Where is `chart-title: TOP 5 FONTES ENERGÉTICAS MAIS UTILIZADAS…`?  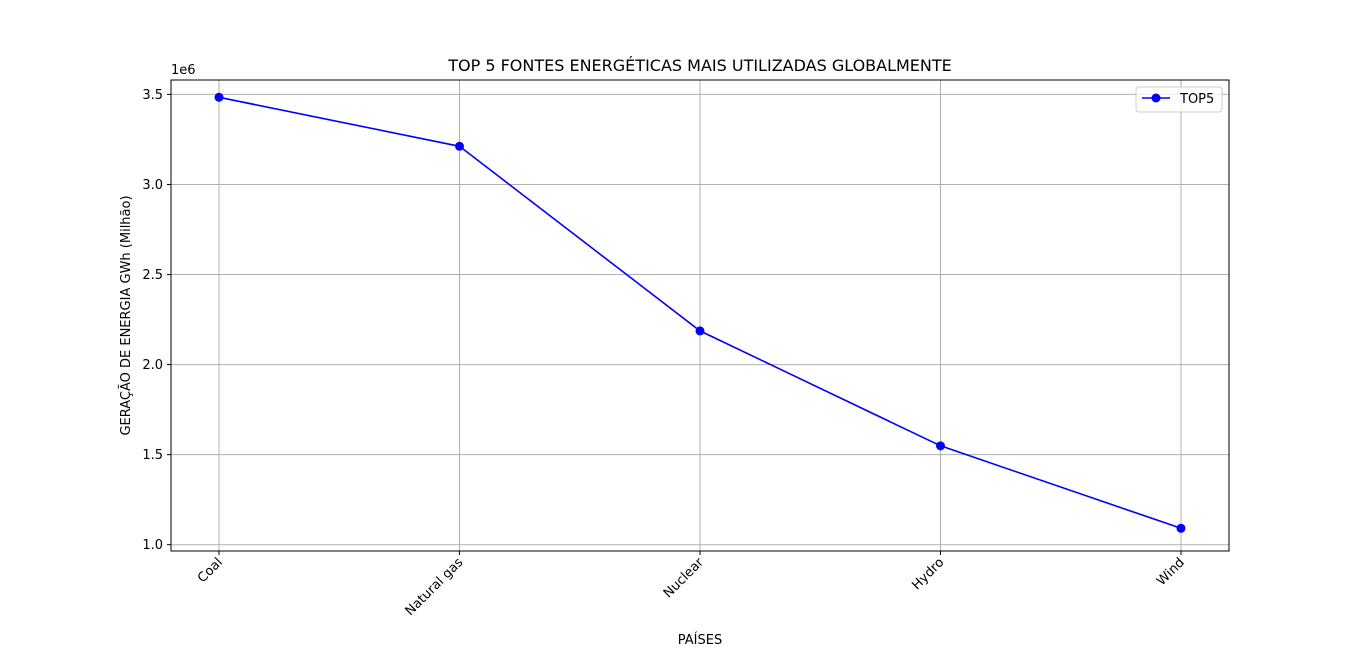
chart-title: TOP 5 FONTES ENERGÉTICAS MAIS UTILIZADAS… is located at coordinates (699, 65).